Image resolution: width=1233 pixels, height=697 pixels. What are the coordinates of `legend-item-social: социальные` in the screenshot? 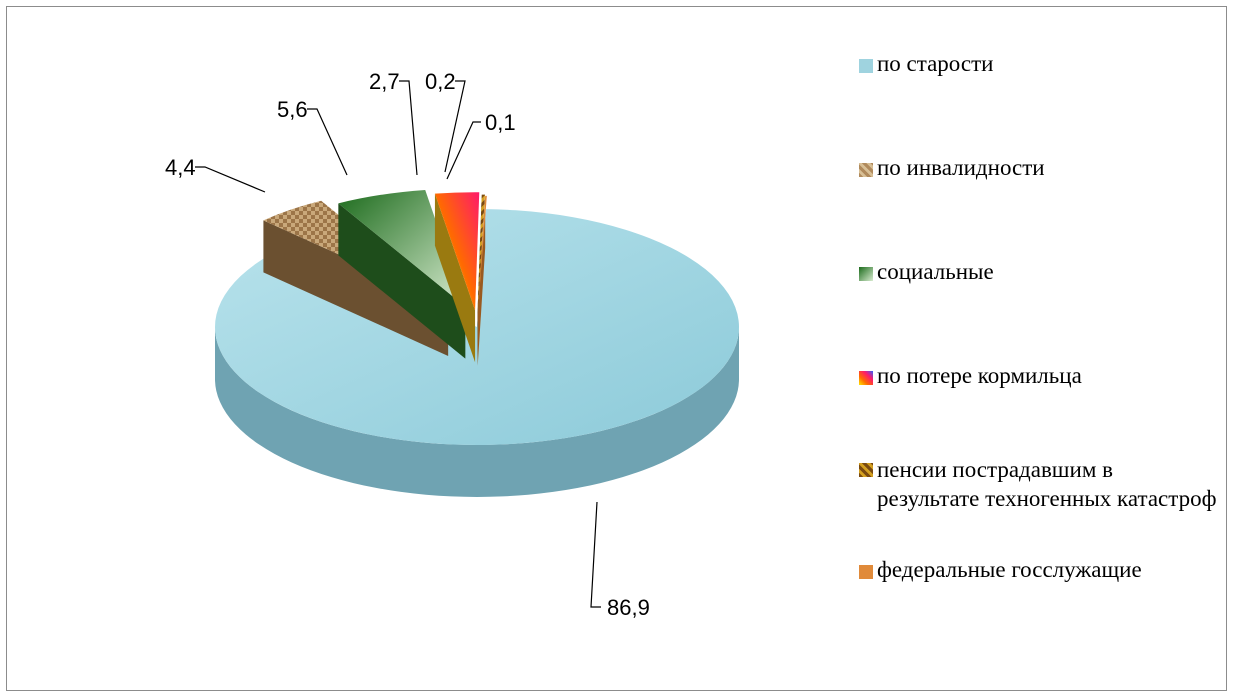 It's located at (926, 272).